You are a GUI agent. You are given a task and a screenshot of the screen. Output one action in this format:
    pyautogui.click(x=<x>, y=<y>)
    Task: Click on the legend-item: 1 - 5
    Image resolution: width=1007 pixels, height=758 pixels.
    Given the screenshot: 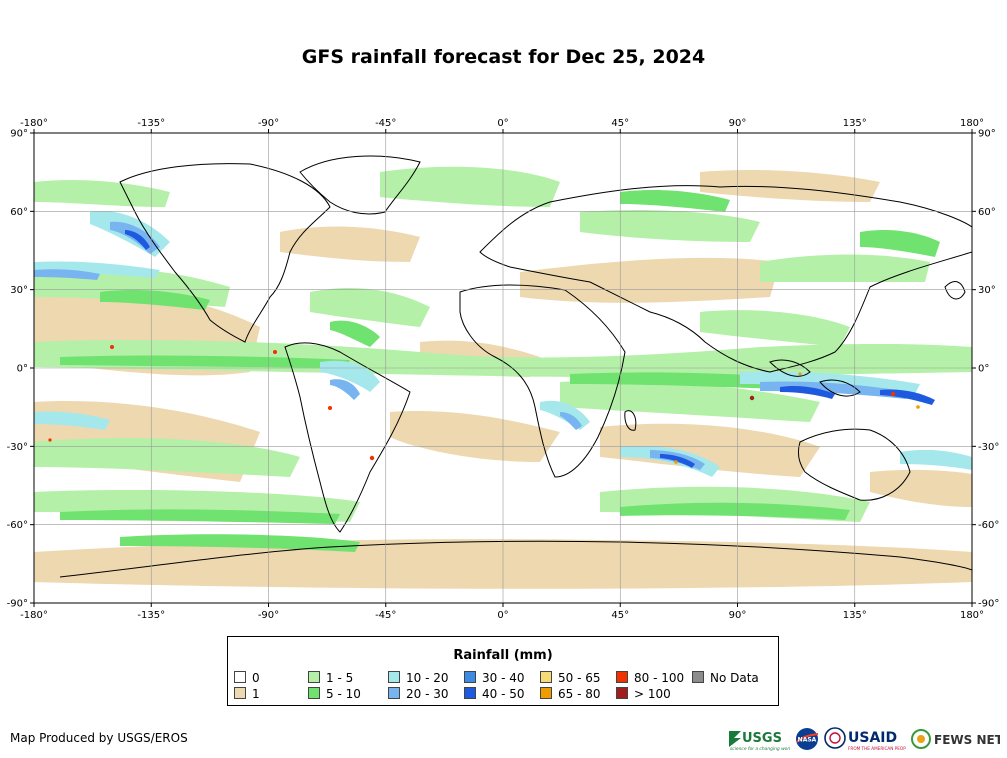 What is the action you would take?
    pyautogui.click(x=330, y=678)
    